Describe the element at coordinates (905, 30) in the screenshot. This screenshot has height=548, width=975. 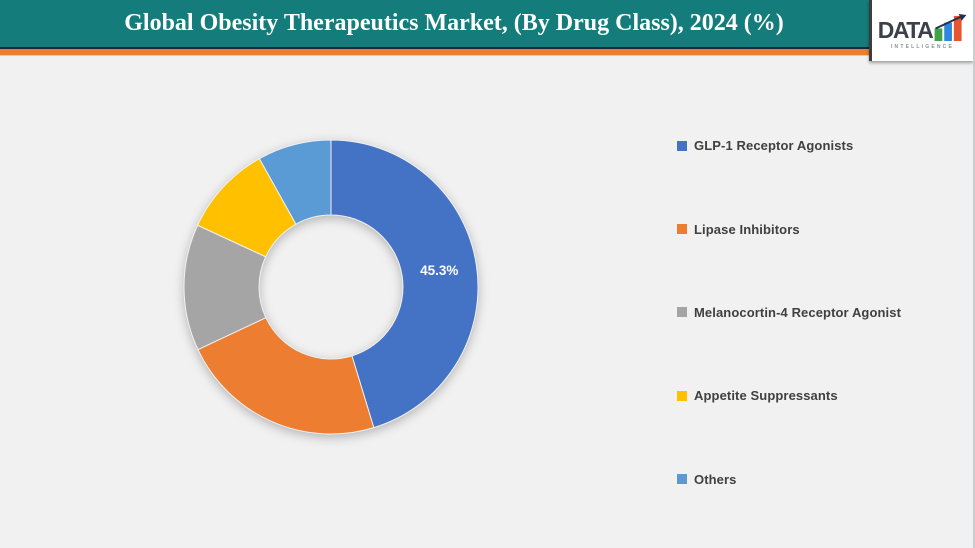
I see `logo-wordmark: DATA` at that location.